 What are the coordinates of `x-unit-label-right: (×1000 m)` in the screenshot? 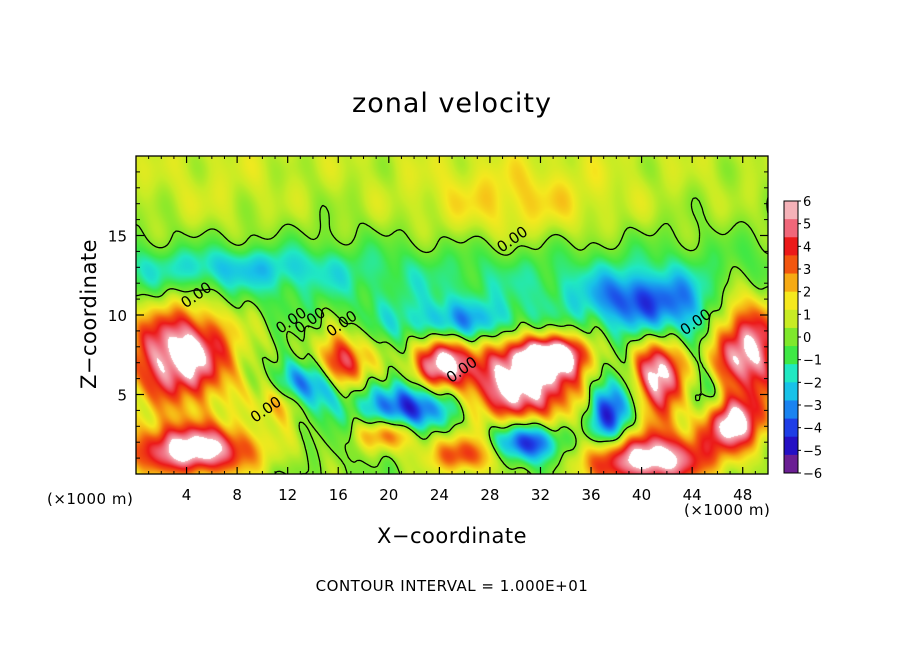 It's located at (727, 510).